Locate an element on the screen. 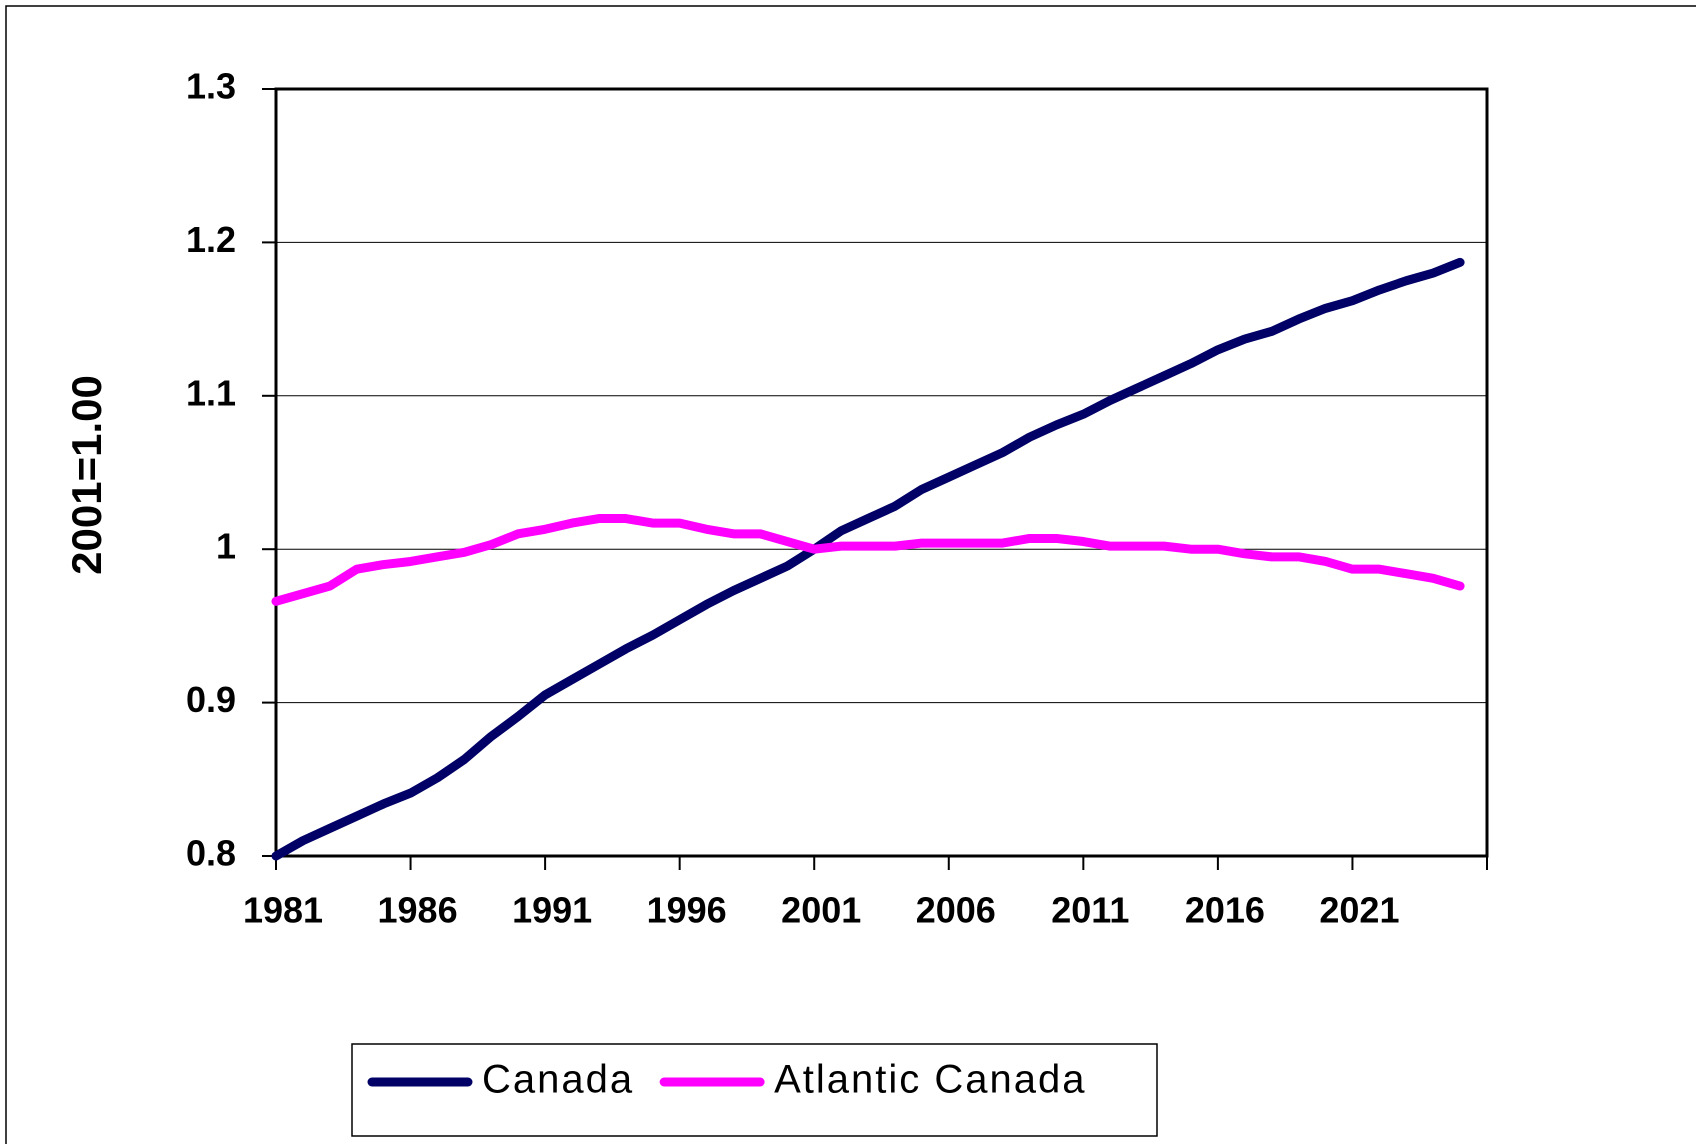  x-tick-label: 1986 is located at coordinates (418, 910).